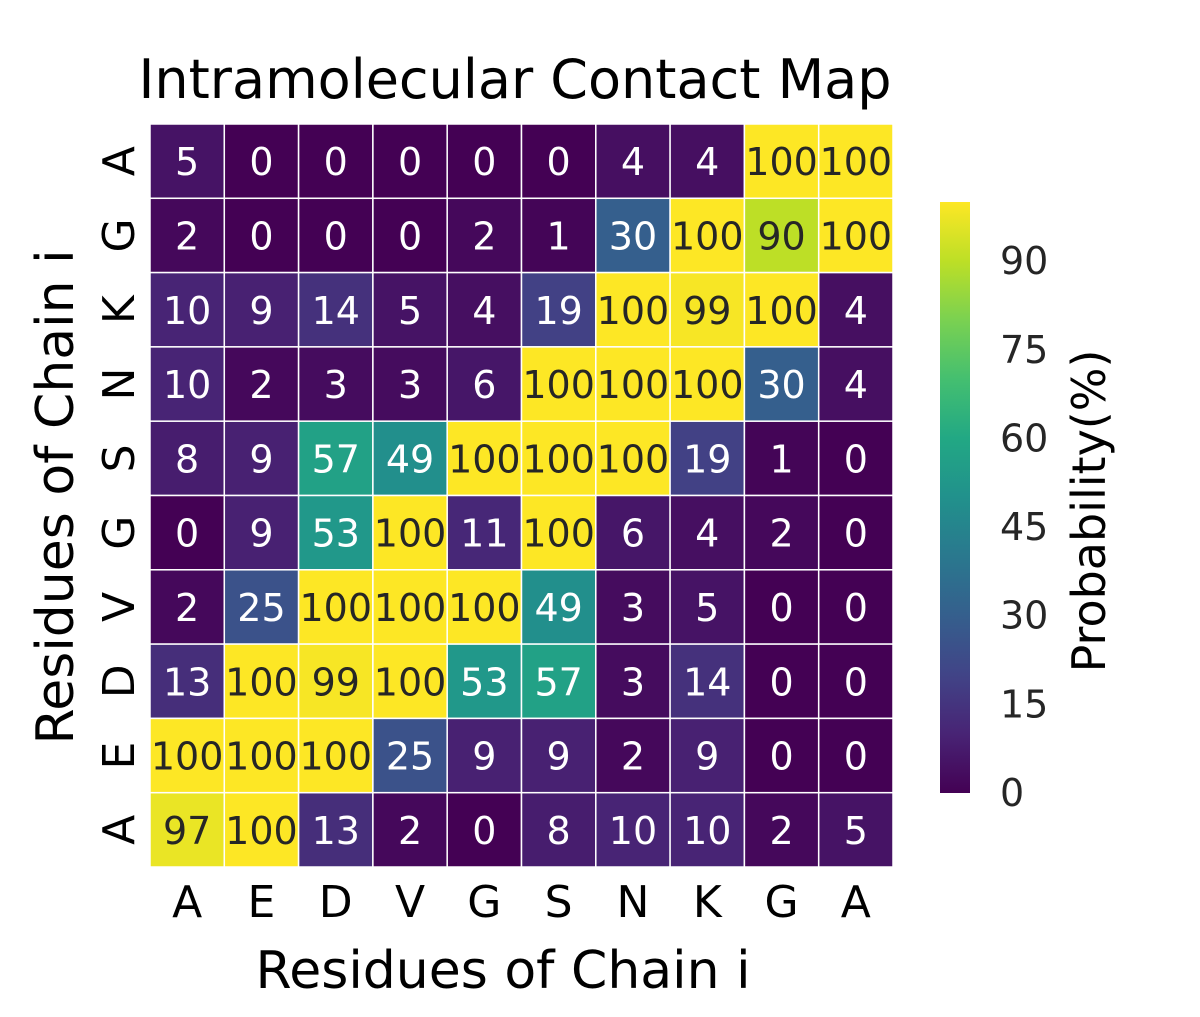  Describe the element at coordinates (119, 533) in the screenshot. I see `y-tick-label: G` at that location.